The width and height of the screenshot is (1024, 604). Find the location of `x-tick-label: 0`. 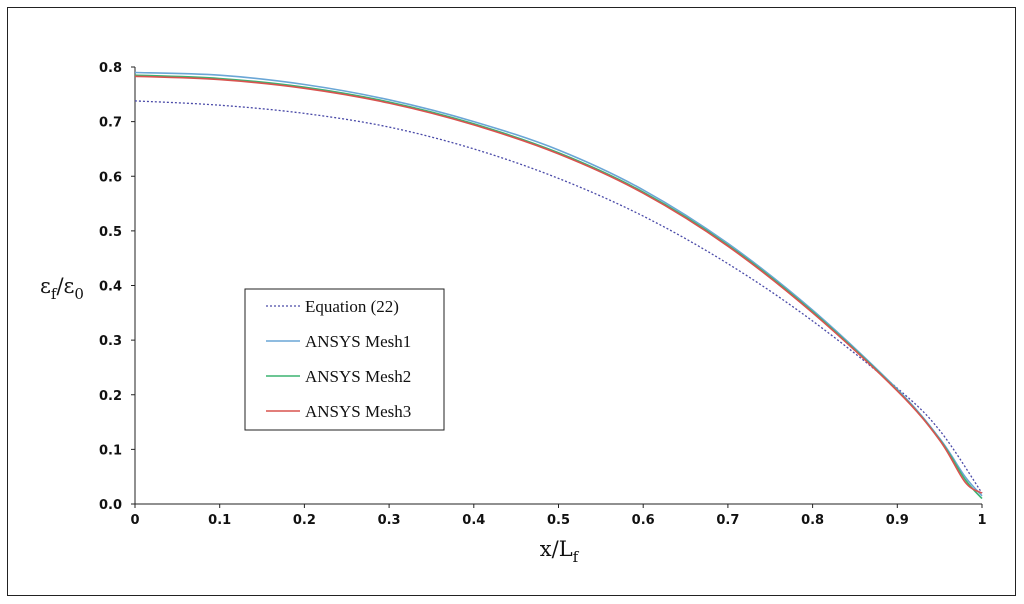

x-tick-label: 0 is located at coordinates (134, 520).